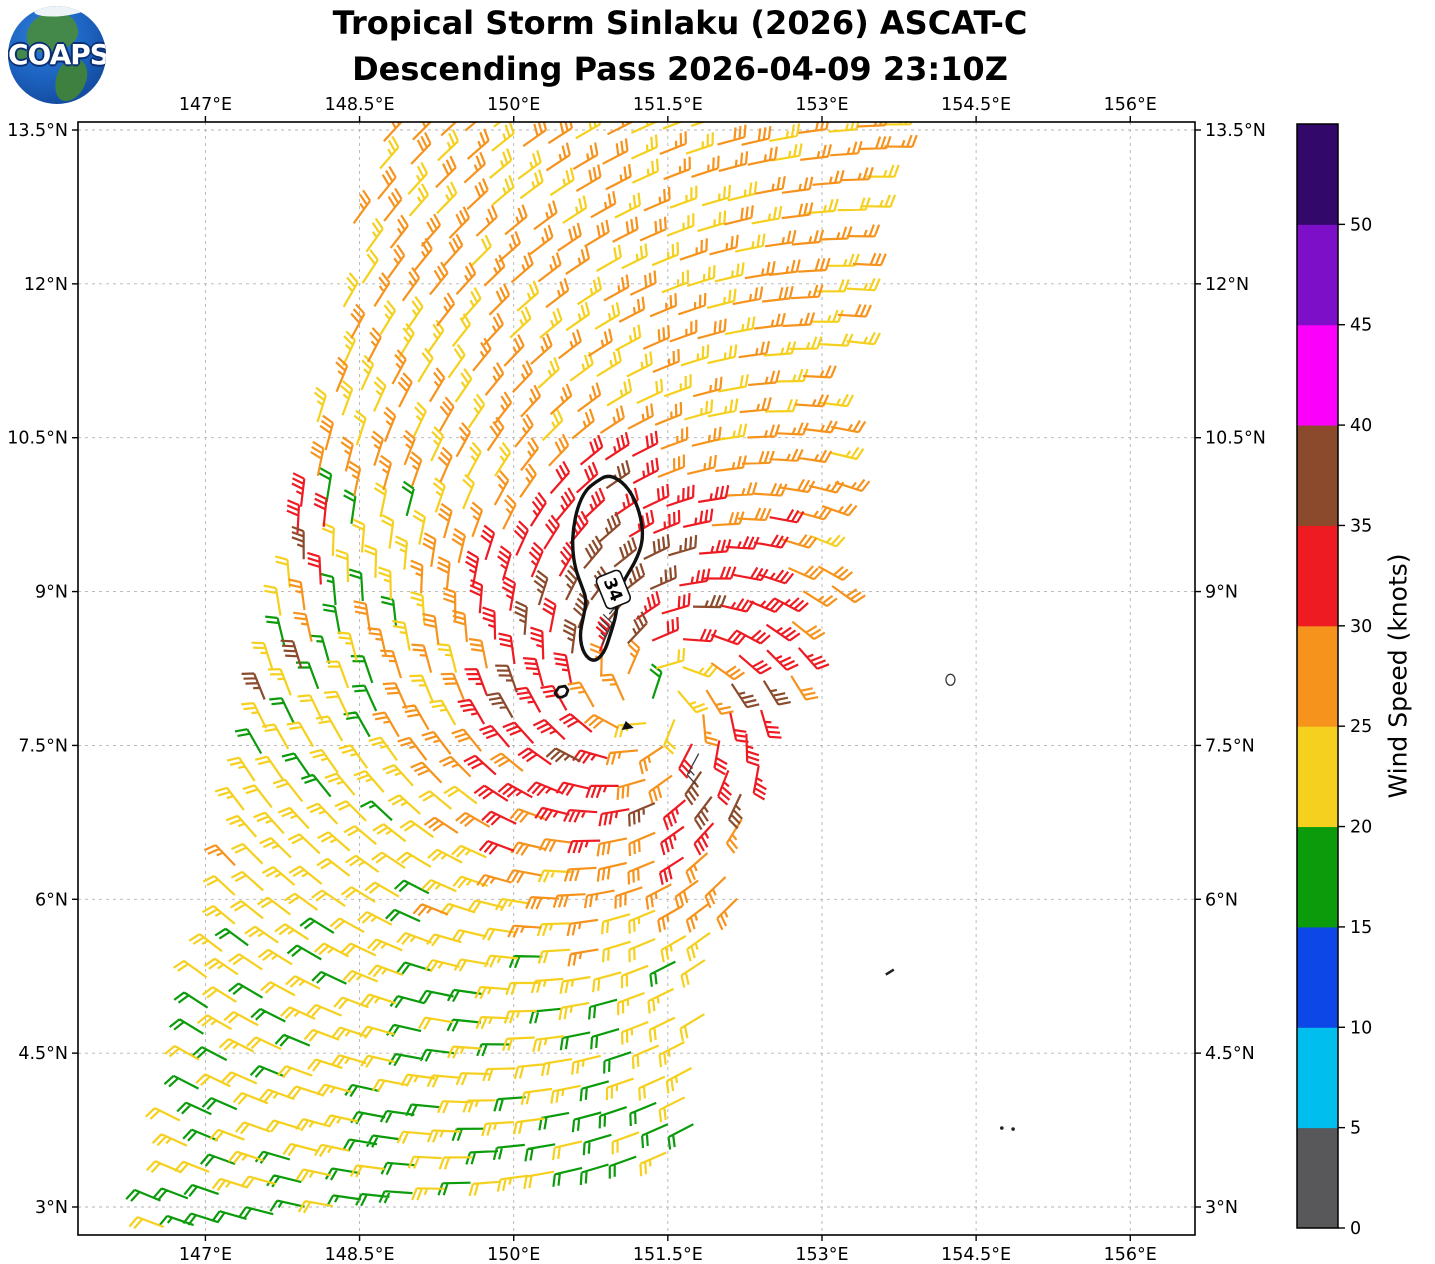 The width and height of the screenshot is (1435, 1264). What do you see at coordinates (23, 53) in the screenshot?
I see `logo-continent` at bounding box center [23, 53].